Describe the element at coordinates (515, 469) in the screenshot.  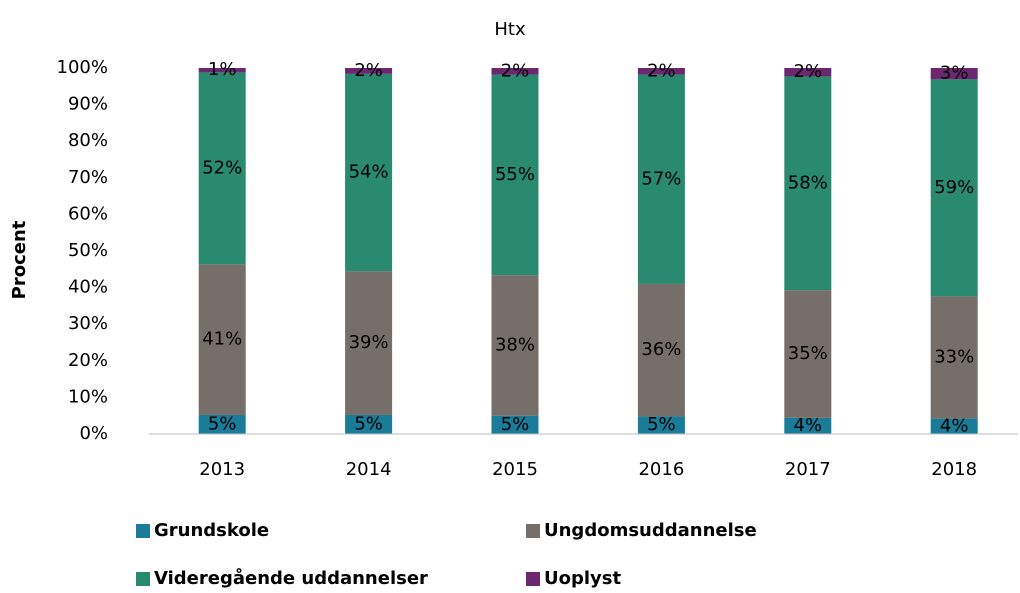
I see `x-tick-label: 2015` at that location.